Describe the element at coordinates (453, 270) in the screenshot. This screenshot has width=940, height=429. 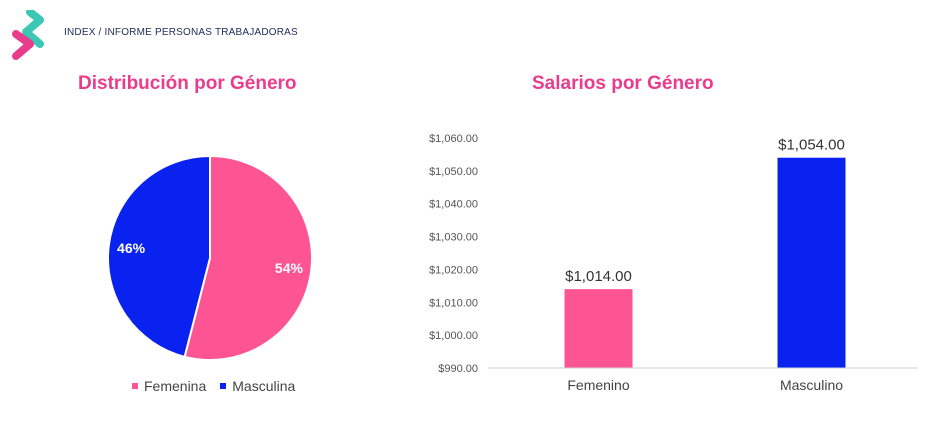
I see `y-tick-label: $1,020.00` at that location.